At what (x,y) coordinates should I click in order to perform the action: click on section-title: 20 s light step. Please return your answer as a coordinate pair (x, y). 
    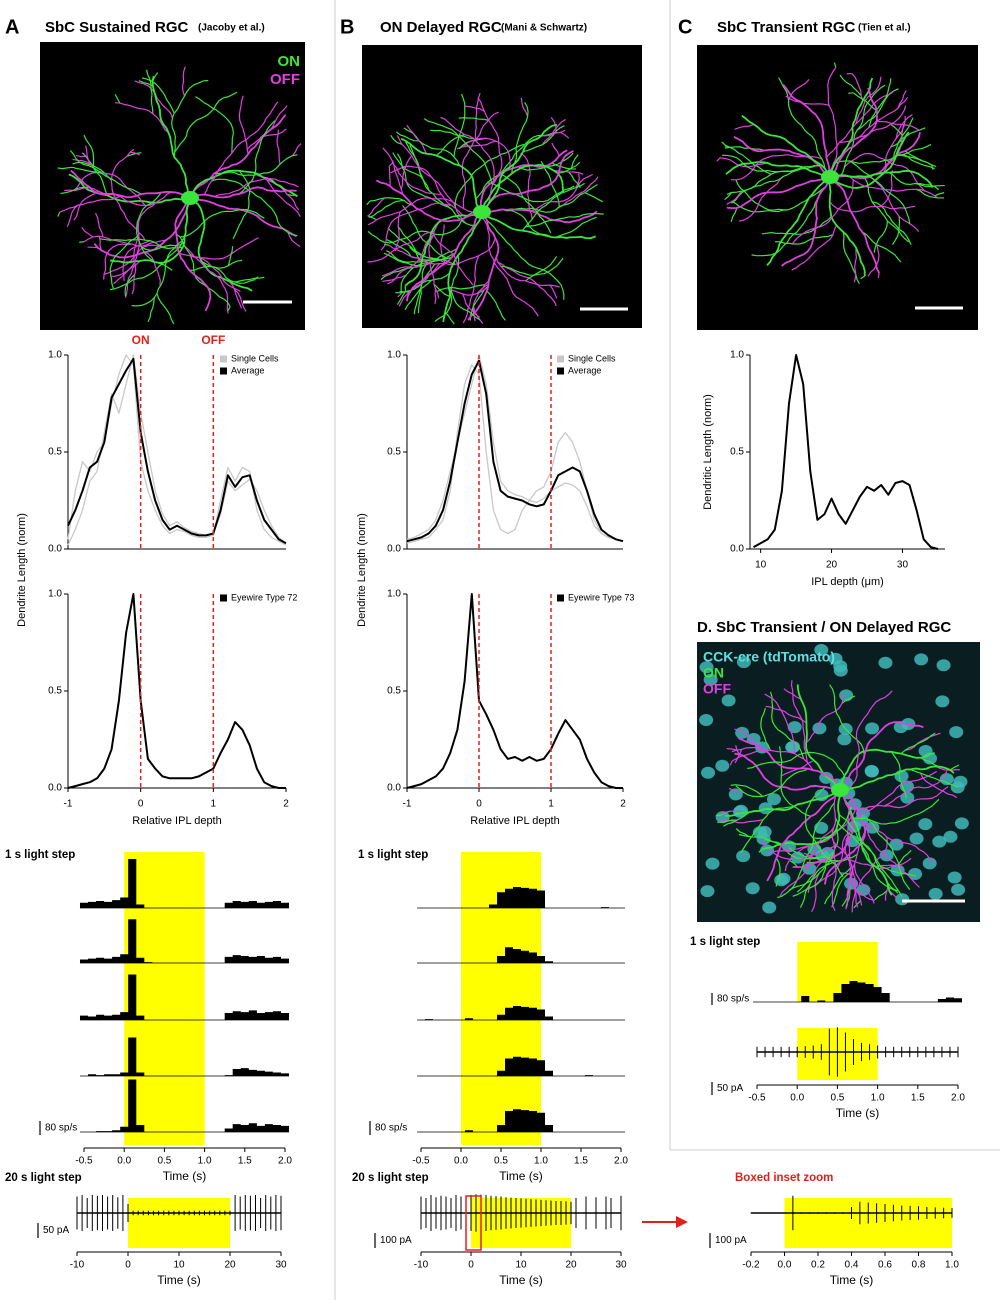
    Looking at the image, I should click on (390, 1178).